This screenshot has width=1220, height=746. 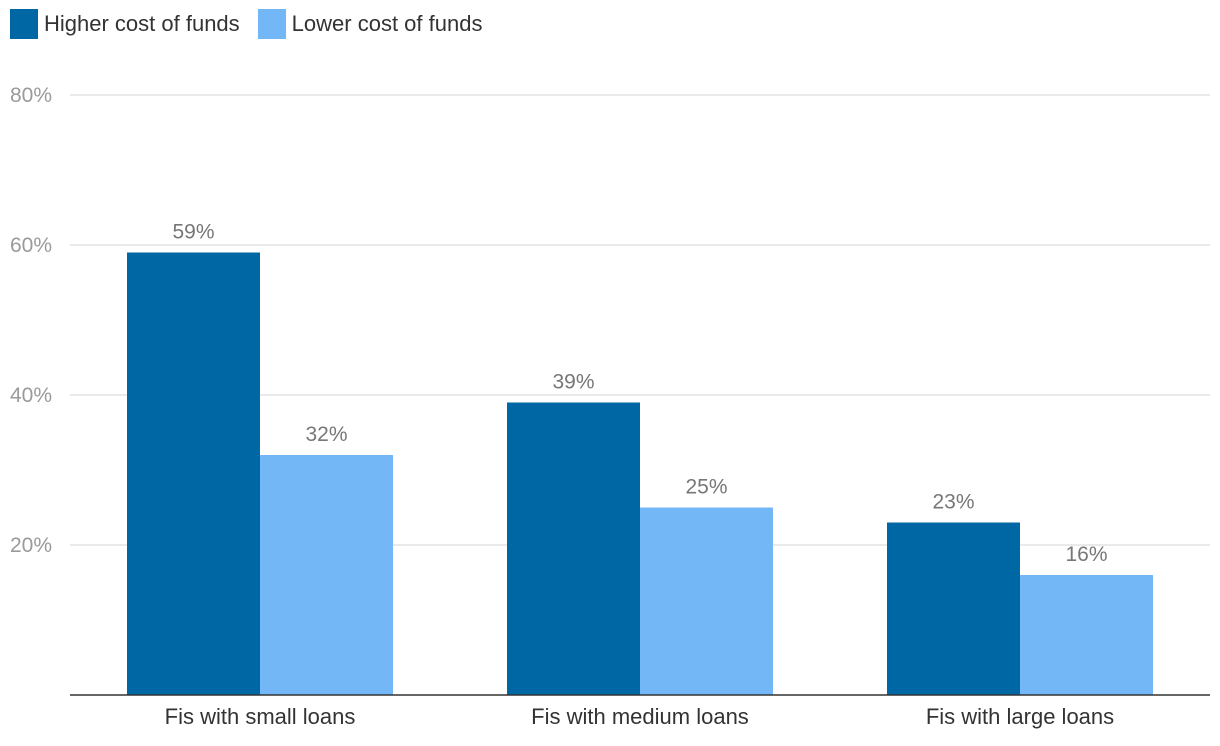 I want to click on x-tick-label-0: Fis with small loans, so click(x=260, y=716).